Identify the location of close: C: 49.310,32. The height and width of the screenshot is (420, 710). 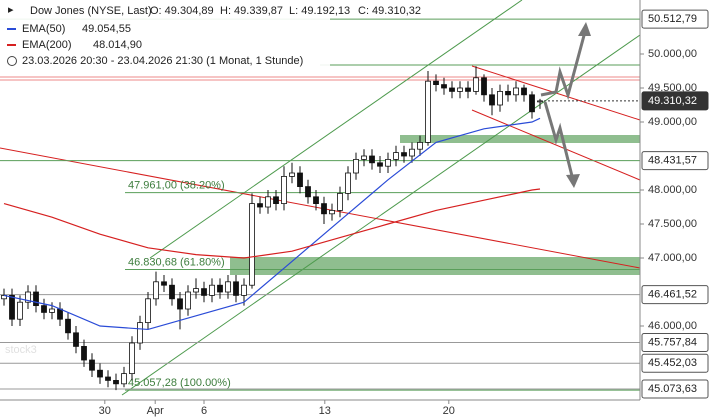
(389, 11).